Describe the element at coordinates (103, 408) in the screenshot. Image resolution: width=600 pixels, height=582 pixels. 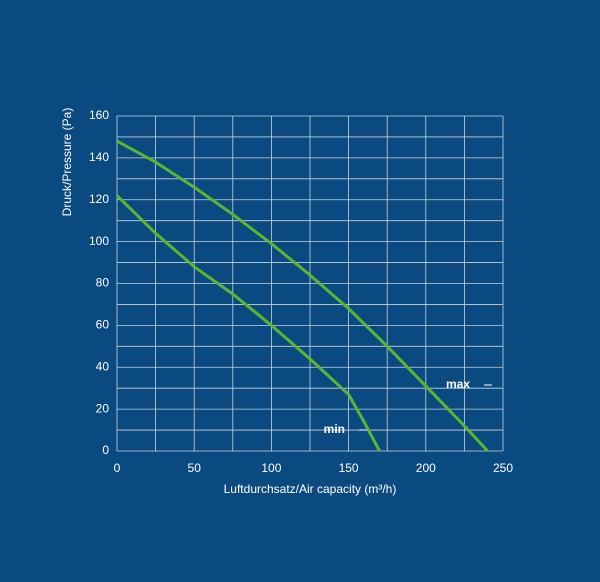
I see `y-tick-label: 20` at that location.